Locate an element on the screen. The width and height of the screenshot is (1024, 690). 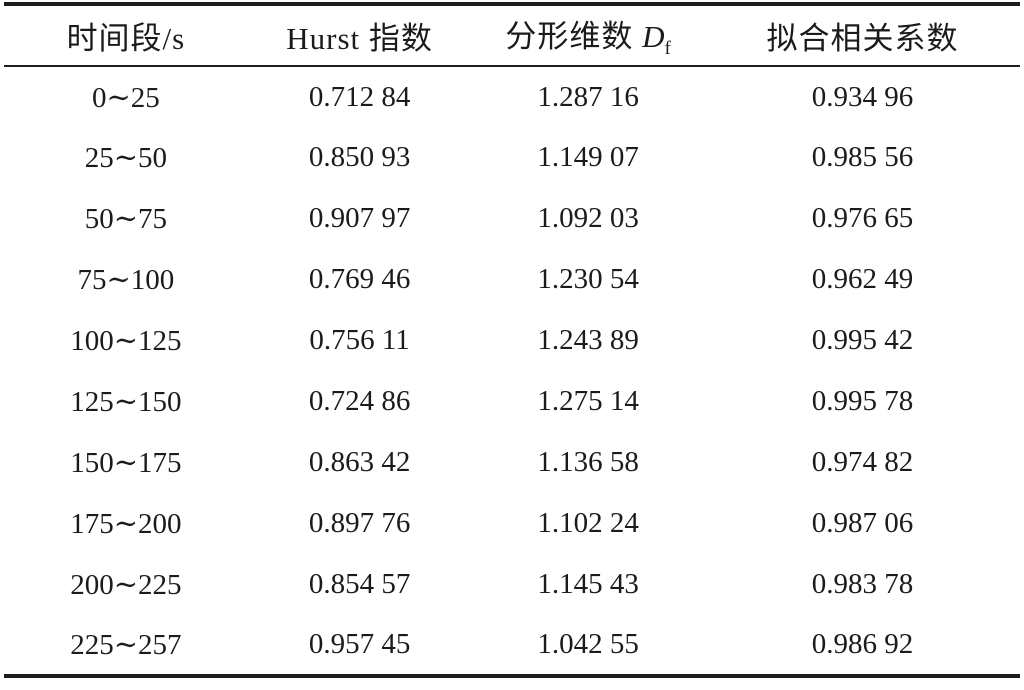
cell-fit-correlation: 0.934 96 is located at coordinates (862, 96).